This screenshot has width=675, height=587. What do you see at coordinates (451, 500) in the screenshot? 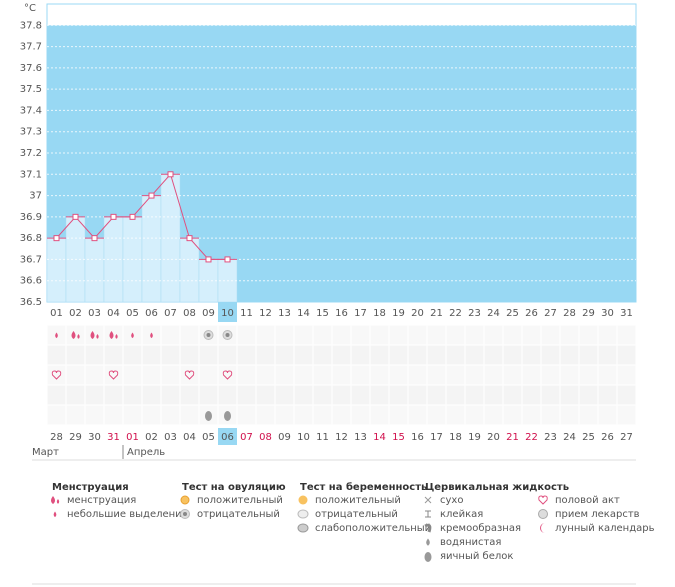
I see `legend-label: сухо` at bounding box center [451, 500].